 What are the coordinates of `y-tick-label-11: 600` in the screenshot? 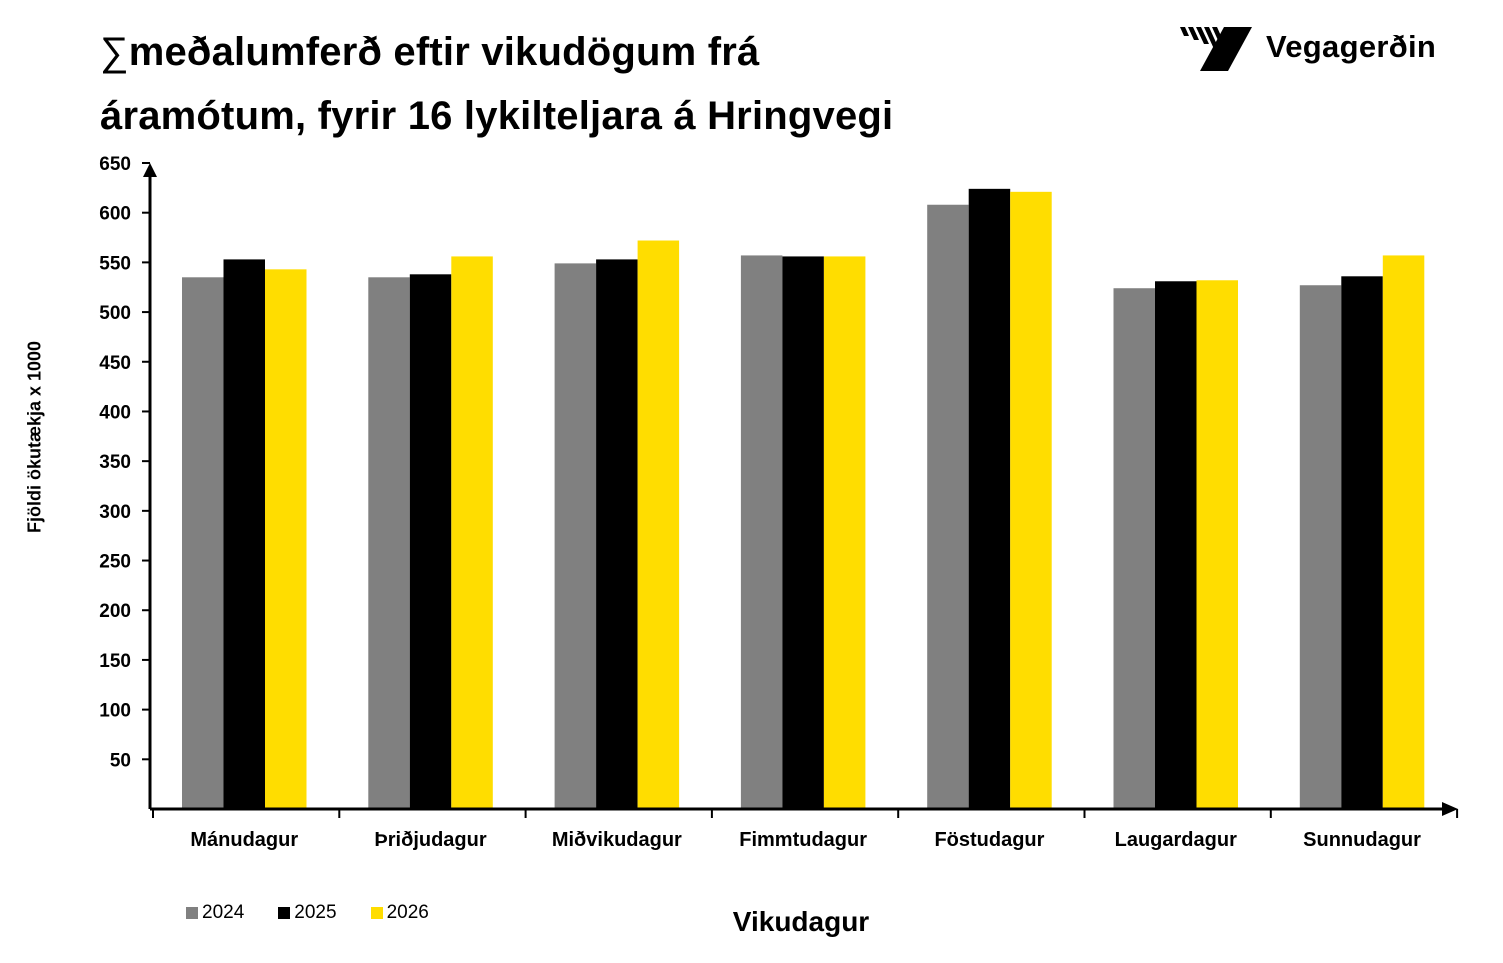 It's located at (115, 214).